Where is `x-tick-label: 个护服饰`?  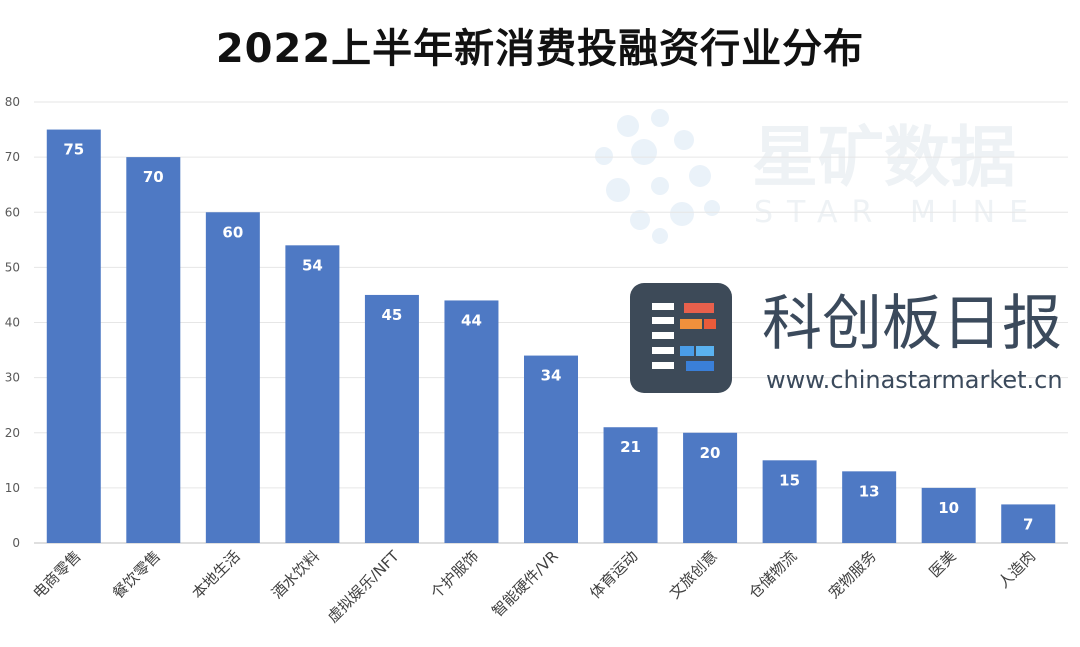
x-tick-label: 个护服饰 is located at coordinates (454, 574).